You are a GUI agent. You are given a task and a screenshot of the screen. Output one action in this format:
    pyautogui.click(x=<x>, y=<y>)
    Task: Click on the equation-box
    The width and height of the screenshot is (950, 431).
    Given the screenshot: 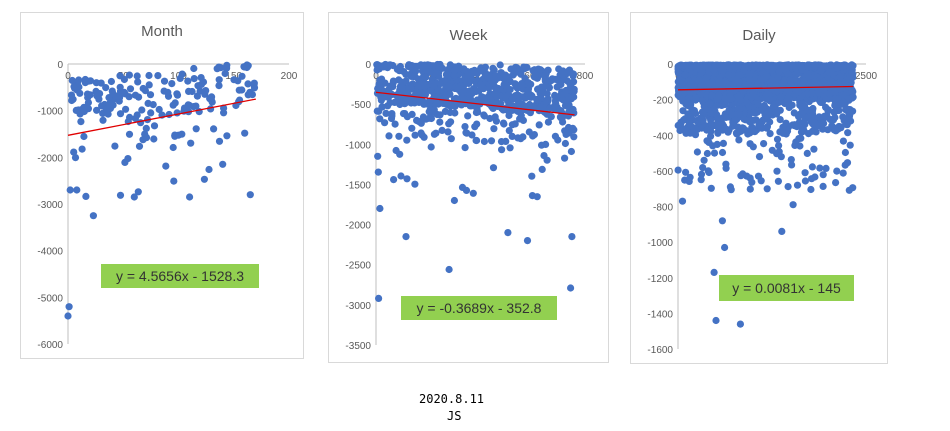 What is the action you would take?
    pyautogui.click(x=479, y=308)
    